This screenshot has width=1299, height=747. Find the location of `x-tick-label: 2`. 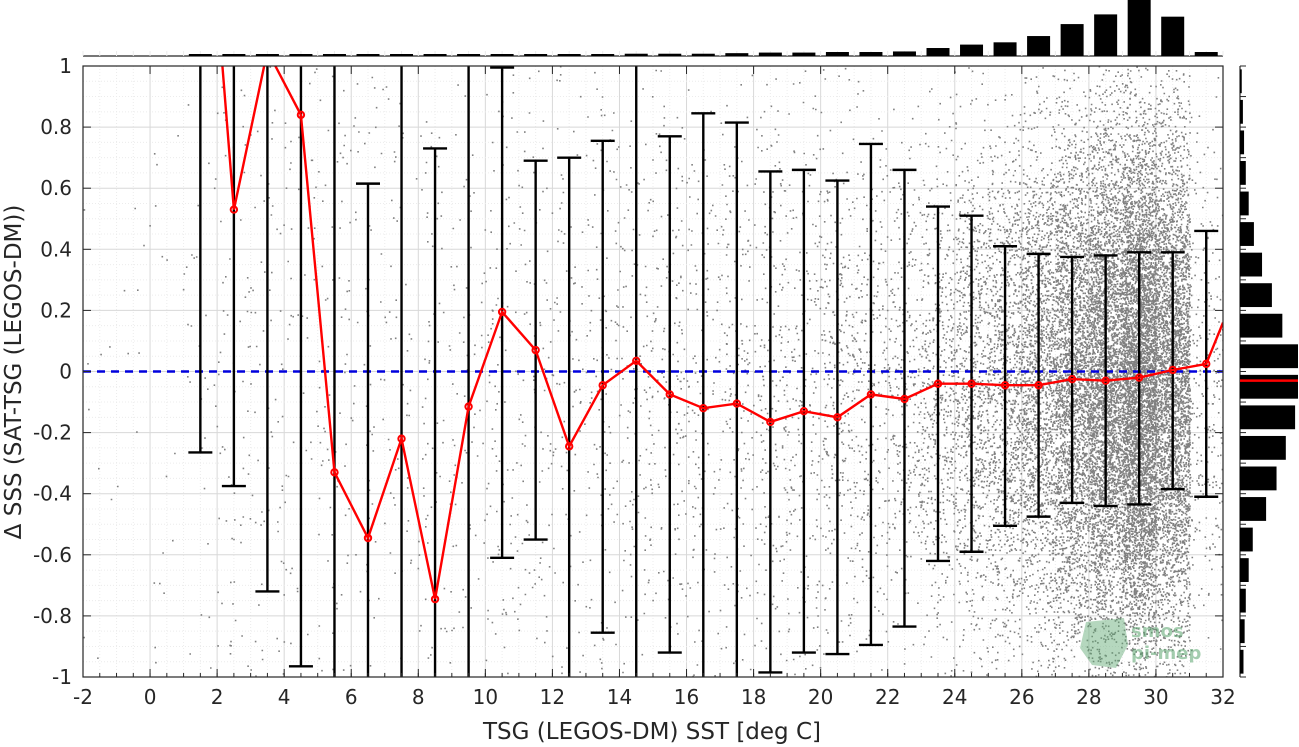

x-tick-label: 2 is located at coordinates (217, 697).